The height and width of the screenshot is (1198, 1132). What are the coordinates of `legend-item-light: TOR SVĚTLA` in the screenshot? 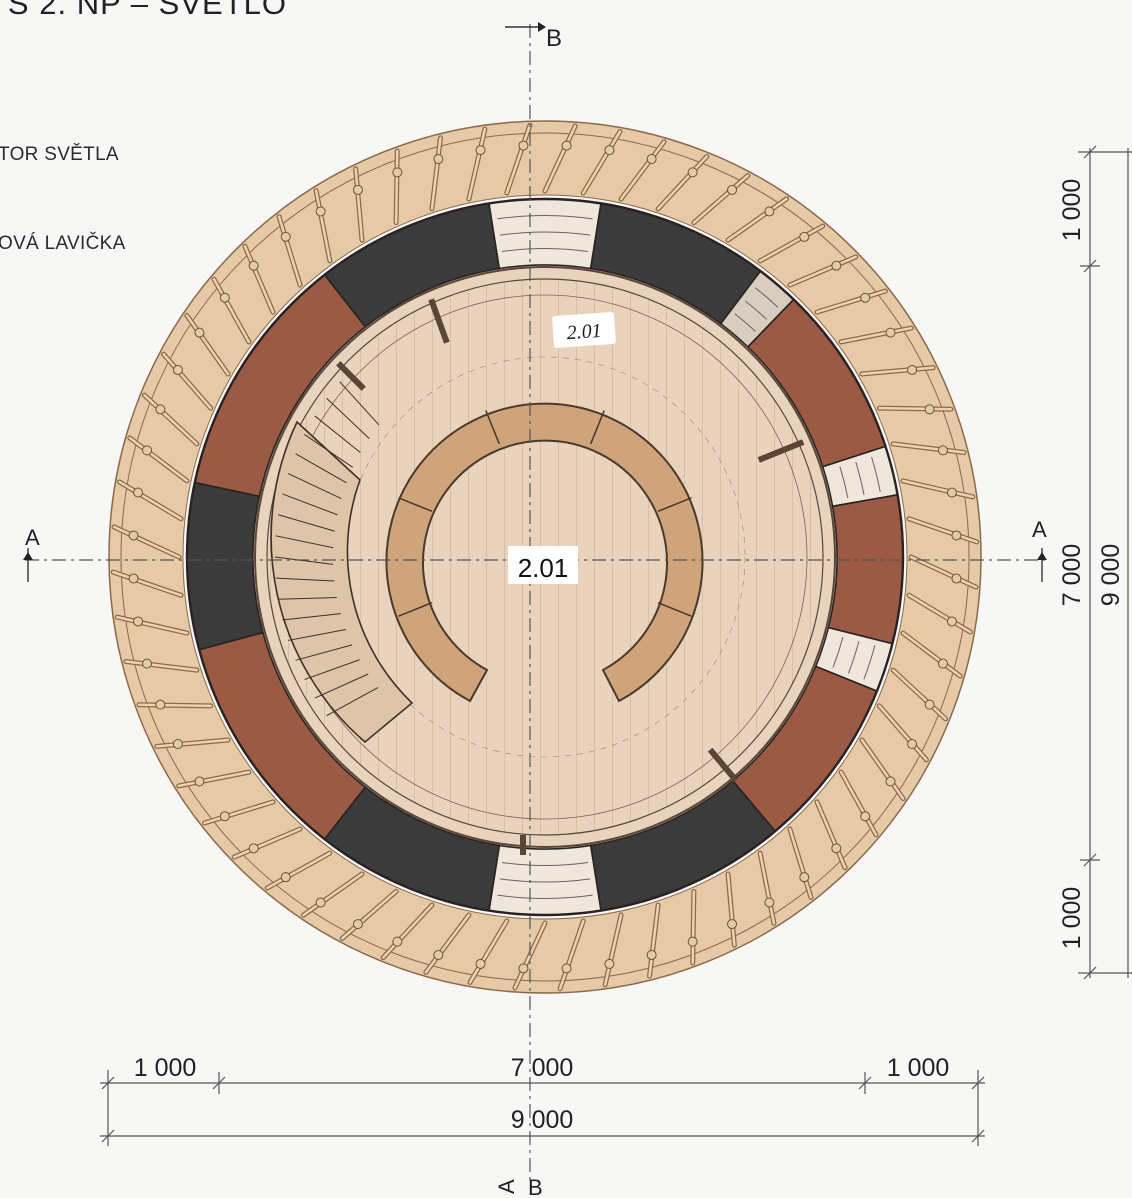 It's located at (59, 155).